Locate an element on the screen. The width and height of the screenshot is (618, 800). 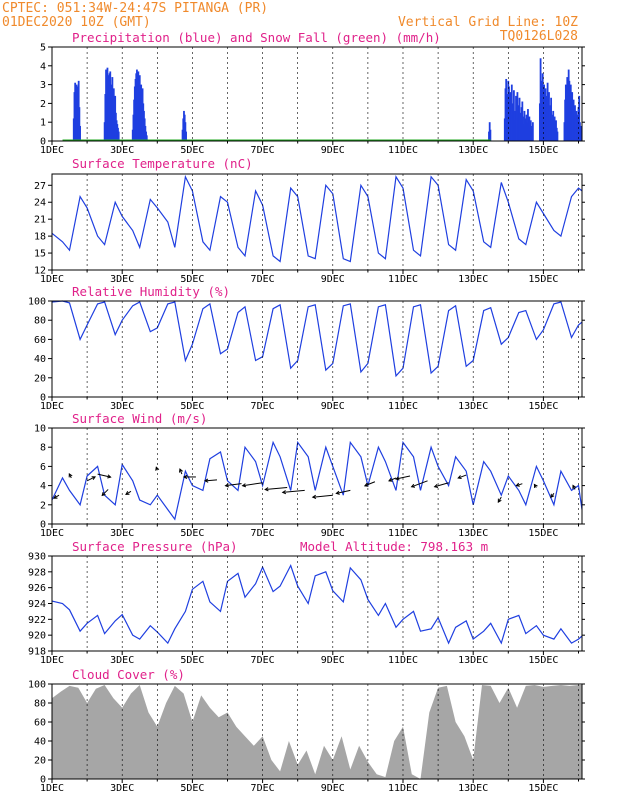
y-tick-label: 924 is located at coordinates (37, 604).